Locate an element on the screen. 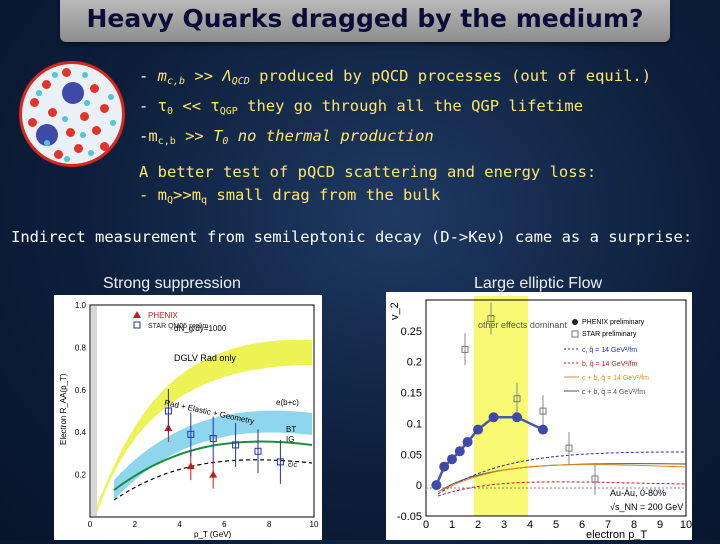 The height and width of the screenshot is (544, 720). v2-legend-cb4: c + b, q̂ = 4 GeV²/fm is located at coordinates (613, 392).